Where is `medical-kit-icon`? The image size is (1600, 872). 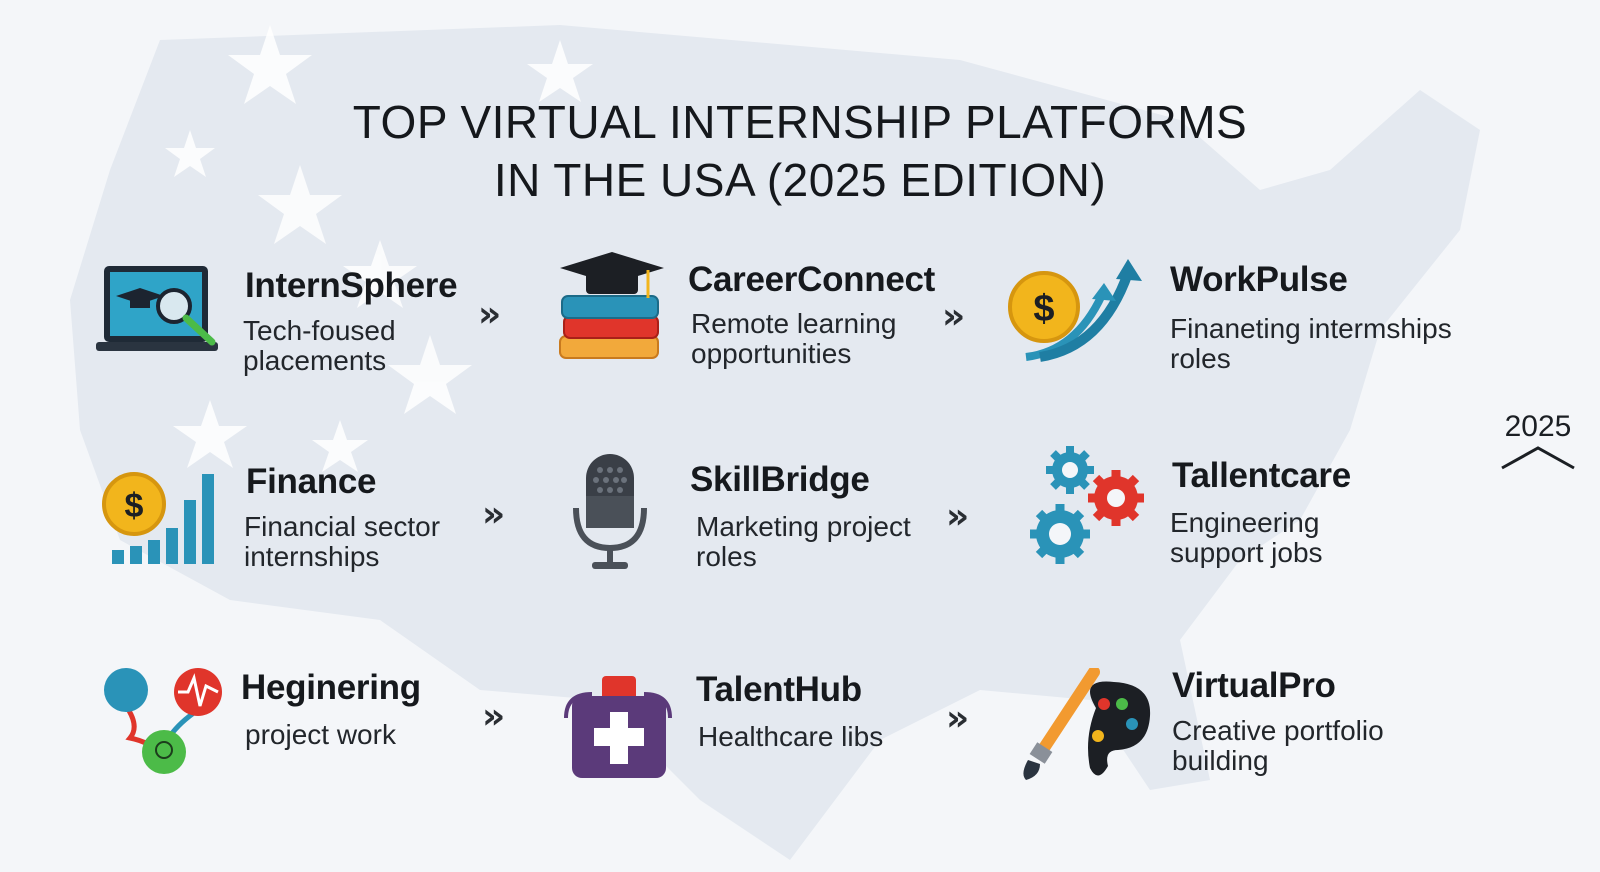 medical-kit-icon is located at coordinates (618, 727).